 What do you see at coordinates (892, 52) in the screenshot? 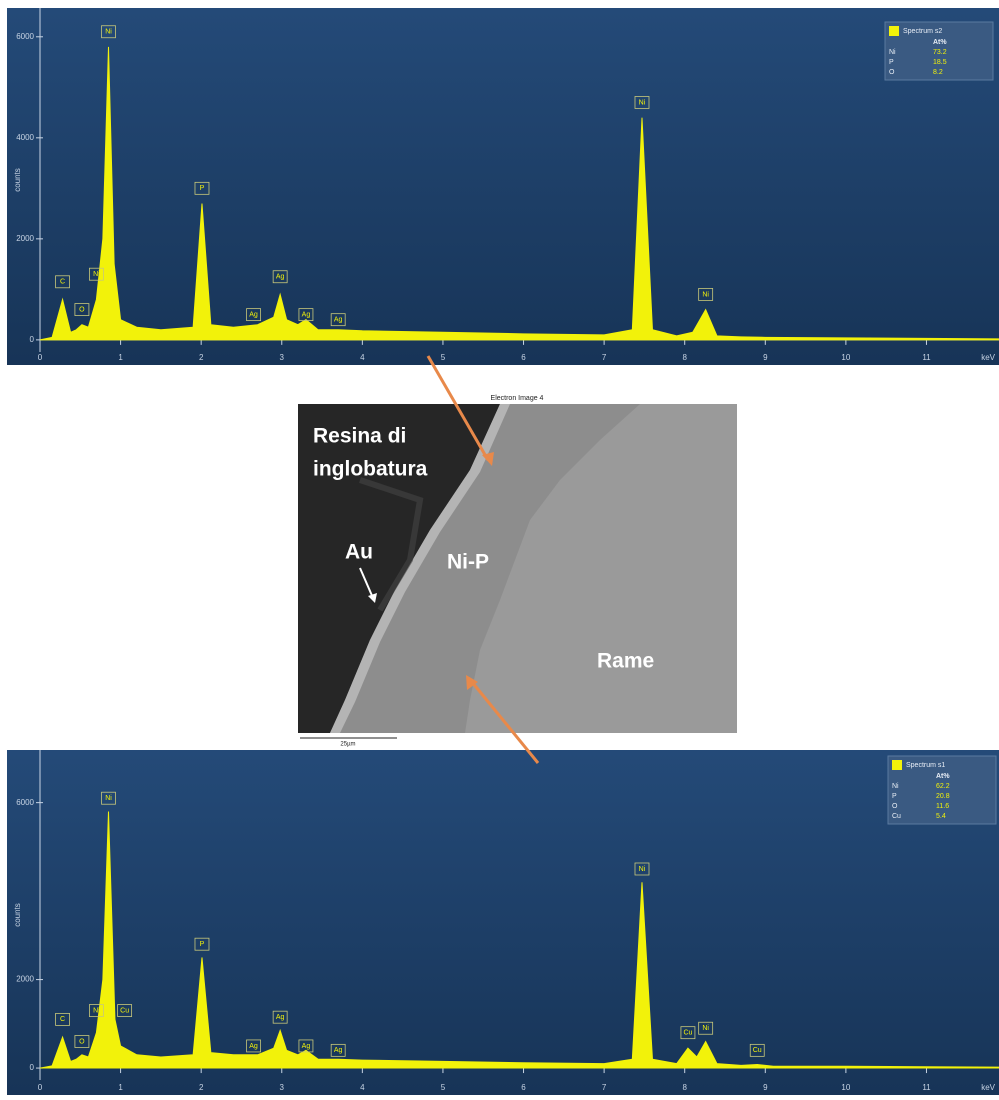
I see `legend-element: Ni` at bounding box center [892, 52].